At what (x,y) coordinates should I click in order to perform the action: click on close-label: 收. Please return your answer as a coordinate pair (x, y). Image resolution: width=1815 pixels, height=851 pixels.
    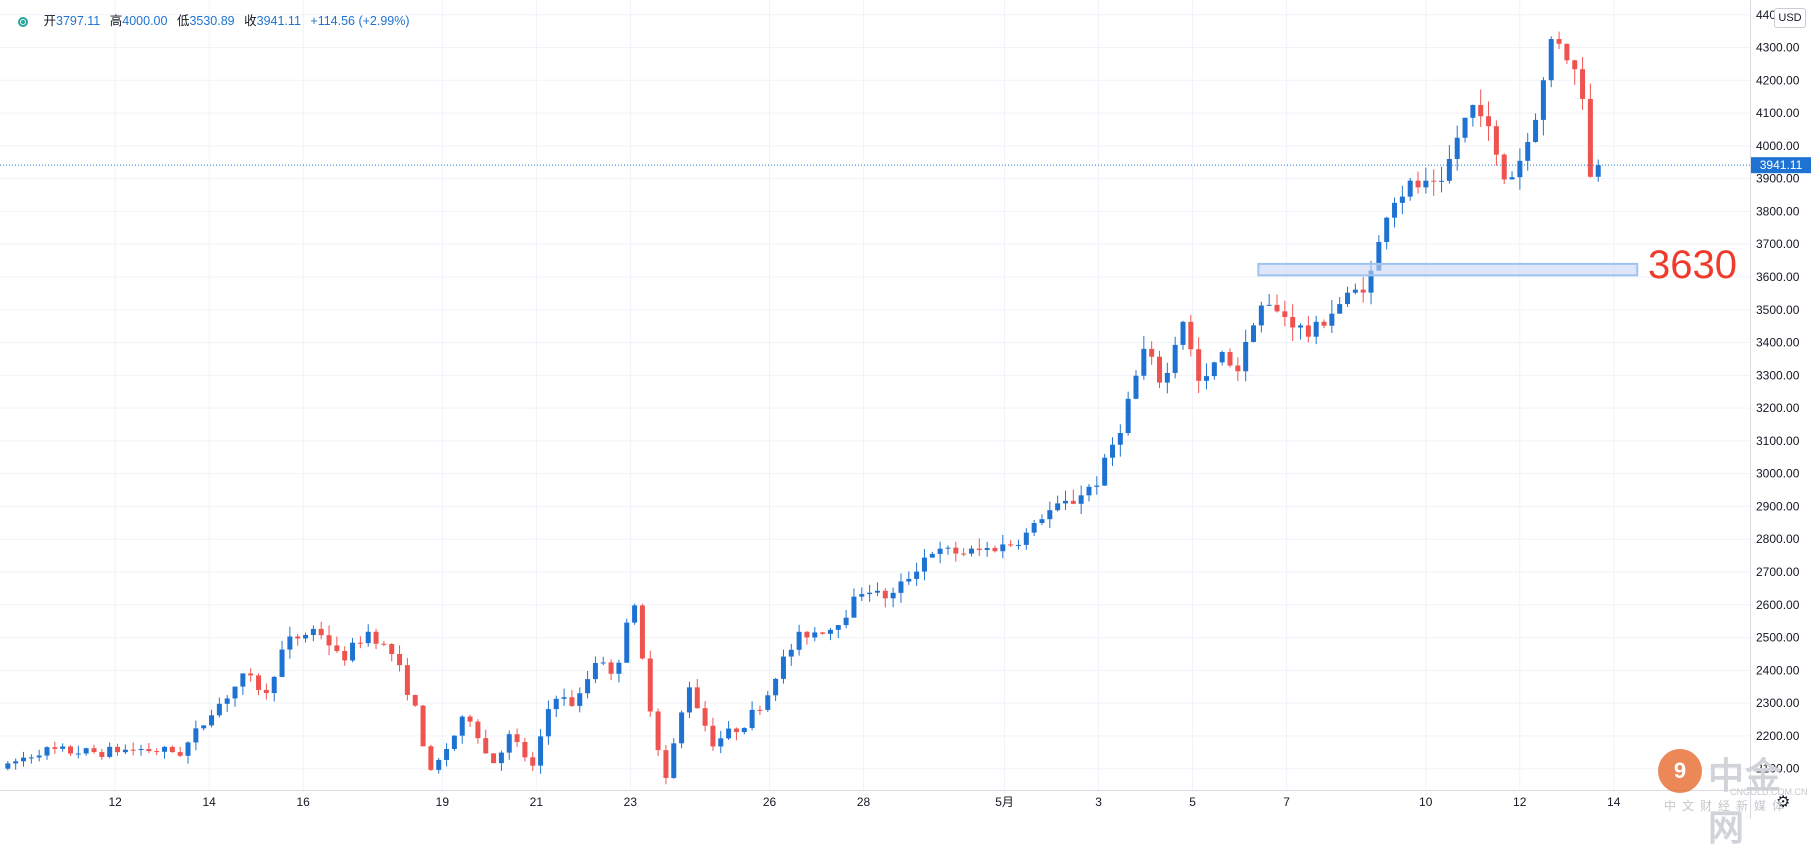
    Looking at the image, I should click on (250, 21).